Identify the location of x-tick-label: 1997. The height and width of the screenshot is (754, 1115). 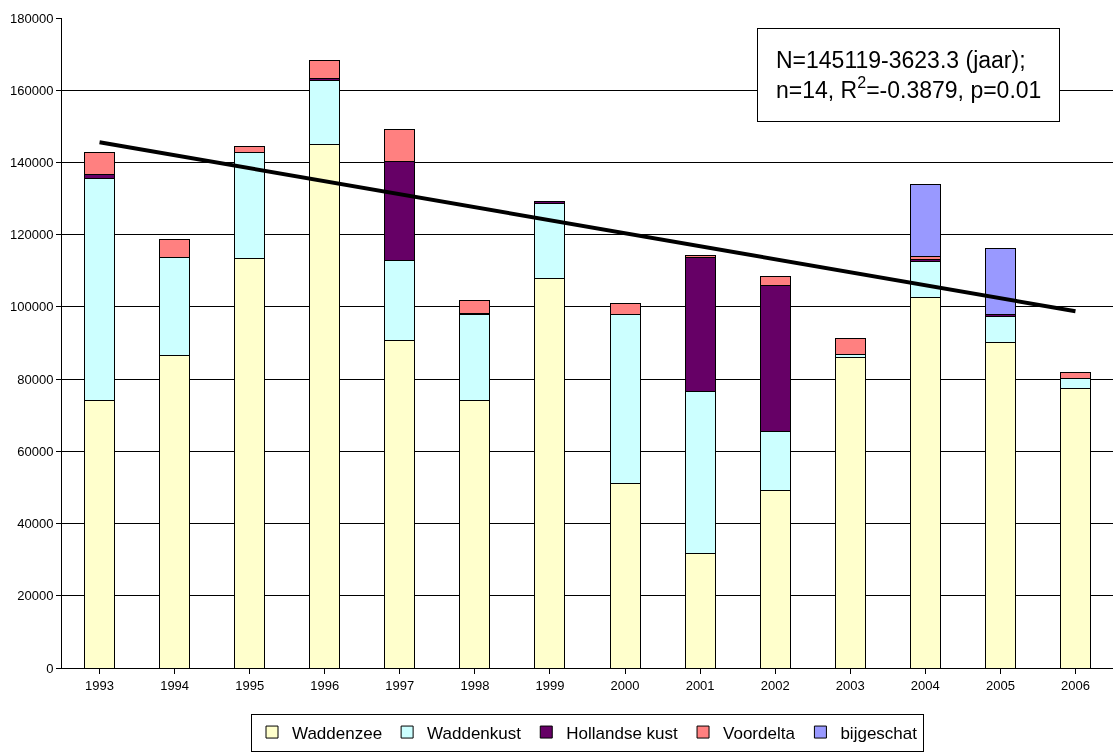
(400, 685).